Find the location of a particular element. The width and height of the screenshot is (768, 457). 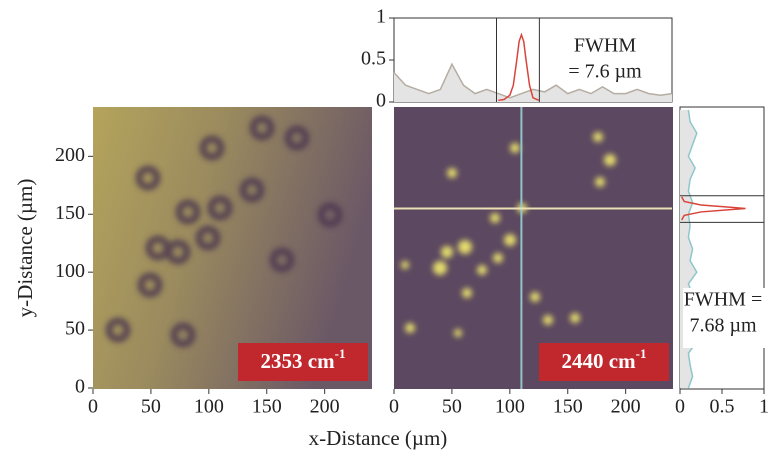

y-tick-label: 50 is located at coordinates (75, 329).